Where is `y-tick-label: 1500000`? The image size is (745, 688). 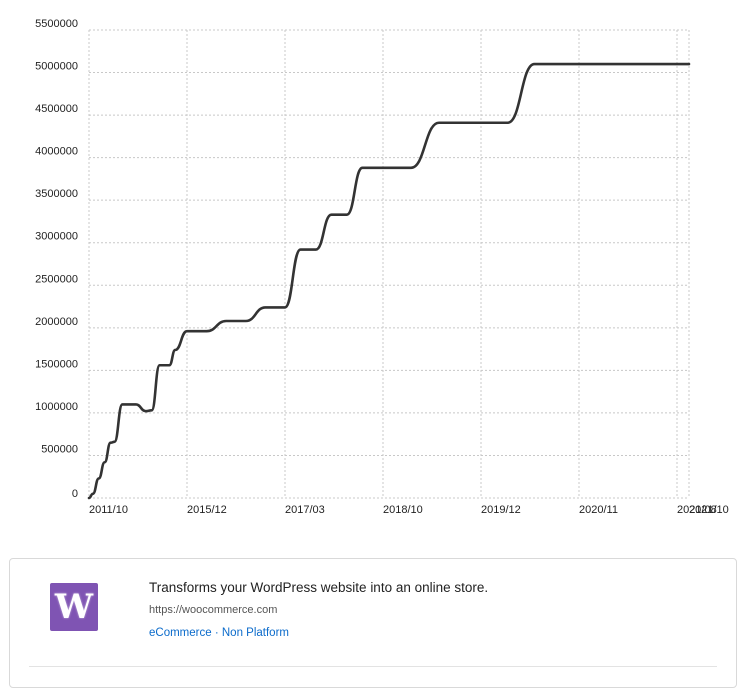
y-tick-label: 1500000 is located at coordinates (56, 364).